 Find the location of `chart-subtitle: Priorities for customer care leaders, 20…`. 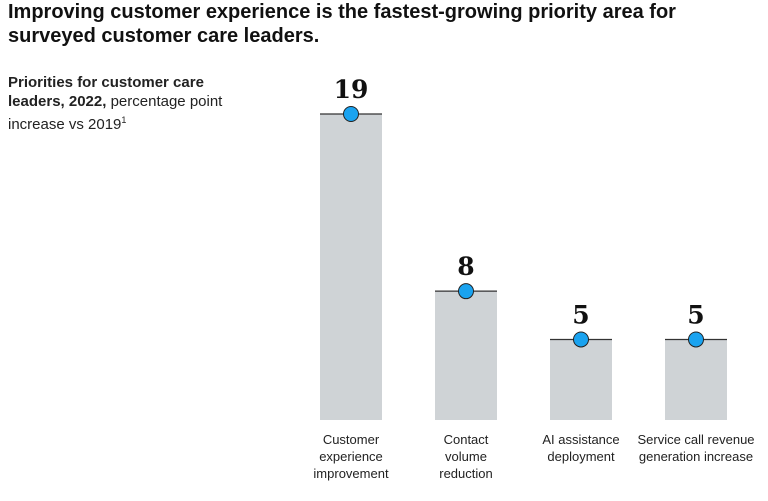

chart-subtitle: Priorities for customer care leaders, 20… is located at coordinates (120, 103).